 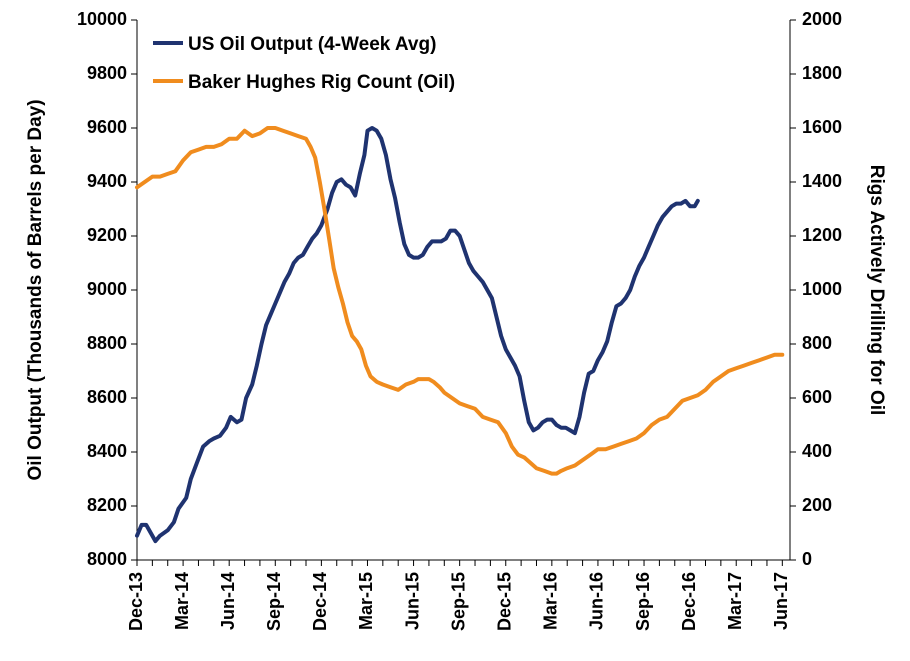 I want to click on left-tick-label: 9000, so click(x=107, y=289).